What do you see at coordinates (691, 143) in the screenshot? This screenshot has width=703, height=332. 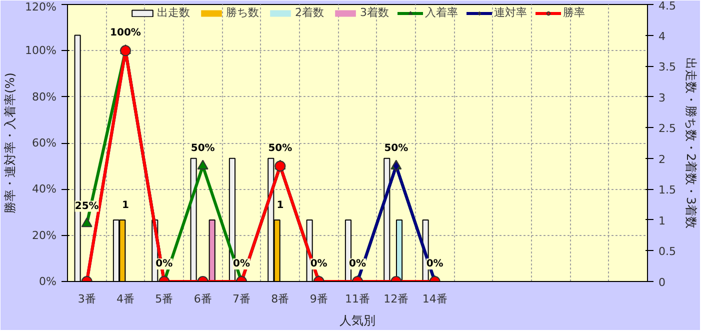 I see `y2-axis-title: 出走数・勝ち数・2着数・3着数` at bounding box center [691, 143].